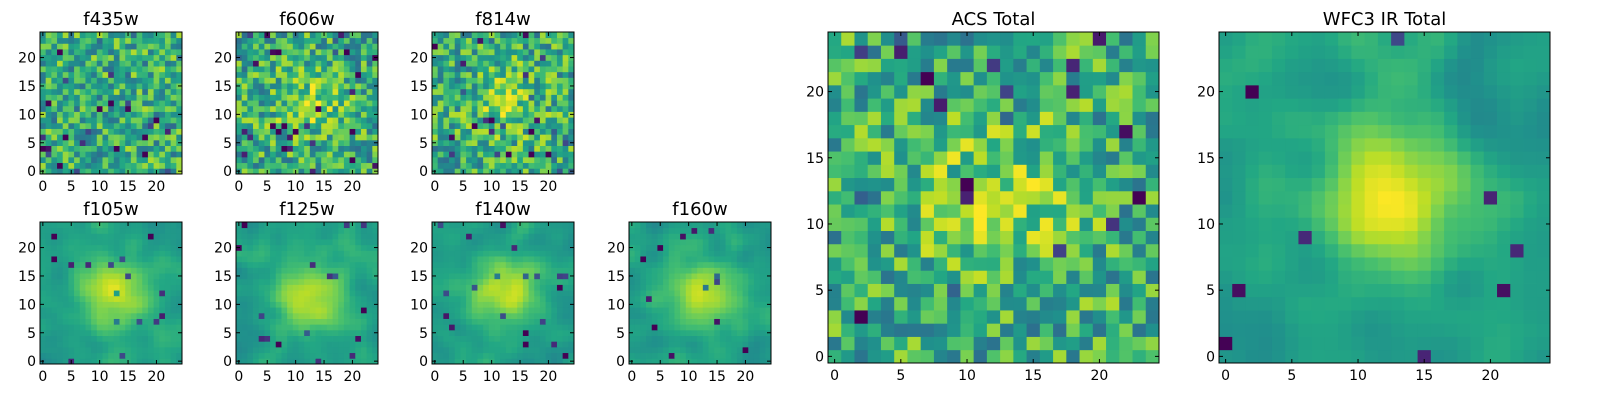 The height and width of the screenshot is (400, 1600). Describe the element at coordinates (419, 59) in the screenshot. I see `y-tick-label: 20` at that location.